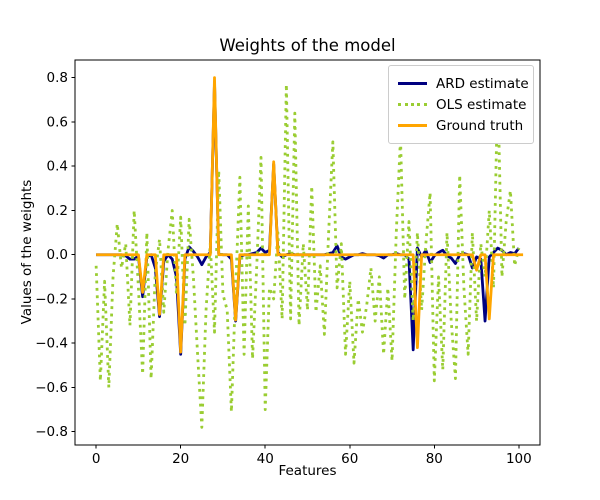 The image size is (600, 500). Describe the element at coordinates (57, 255) in the screenshot. I see `svg-text: 0.0` at that location.